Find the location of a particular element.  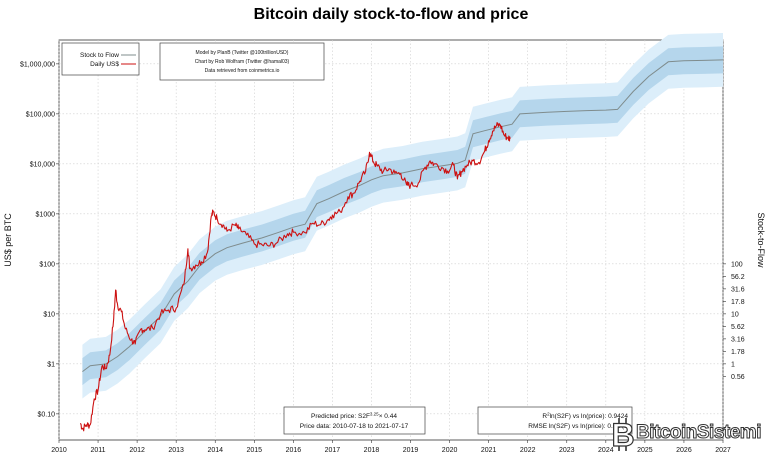

y-left-tick-label-10: $10 is located at coordinates (49, 314).